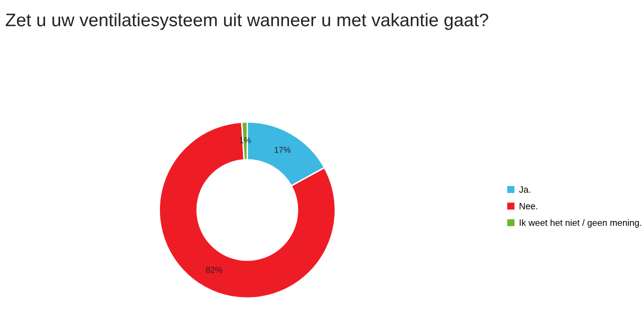  Describe the element at coordinates (247, 21) in the screenshot. I see `chart-title: Zet u uw ventilatiesysteem uit wanneer u met vakantie gaat?` at that location.